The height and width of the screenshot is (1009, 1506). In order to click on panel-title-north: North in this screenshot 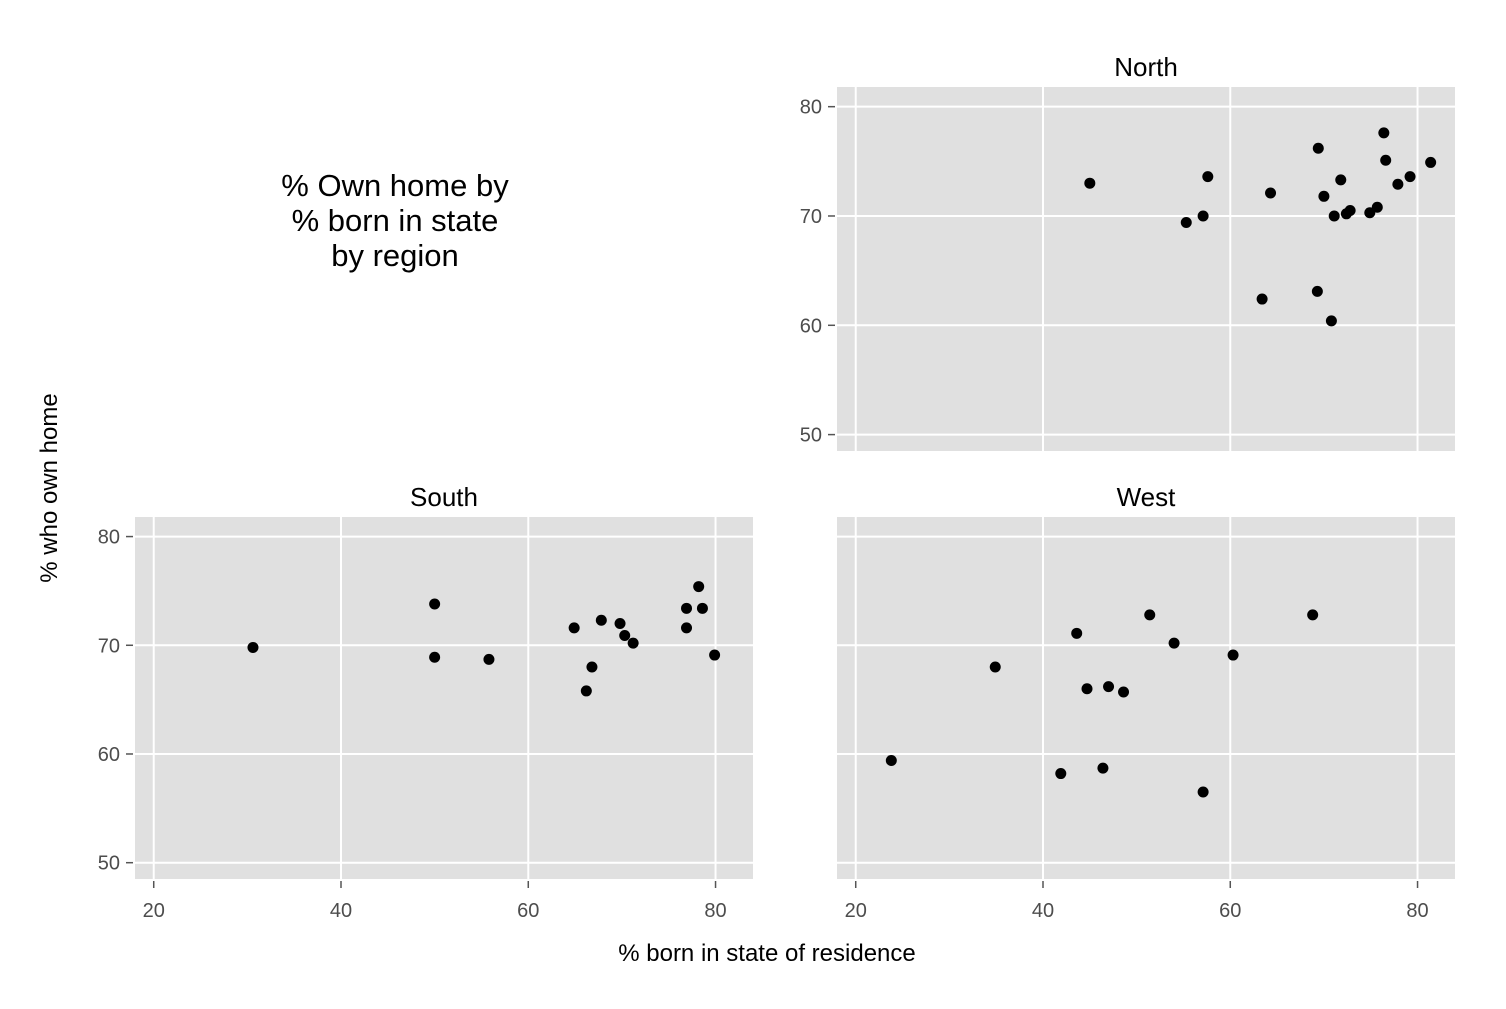, I will do `click(1146, 67)`.